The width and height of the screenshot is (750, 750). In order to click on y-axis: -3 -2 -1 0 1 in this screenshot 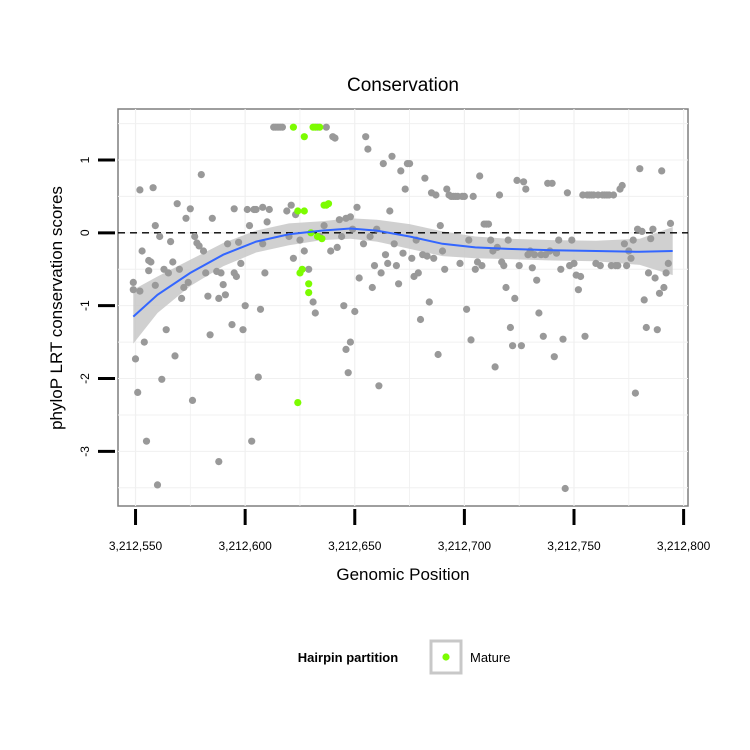, I will do `click(96, 306)`.